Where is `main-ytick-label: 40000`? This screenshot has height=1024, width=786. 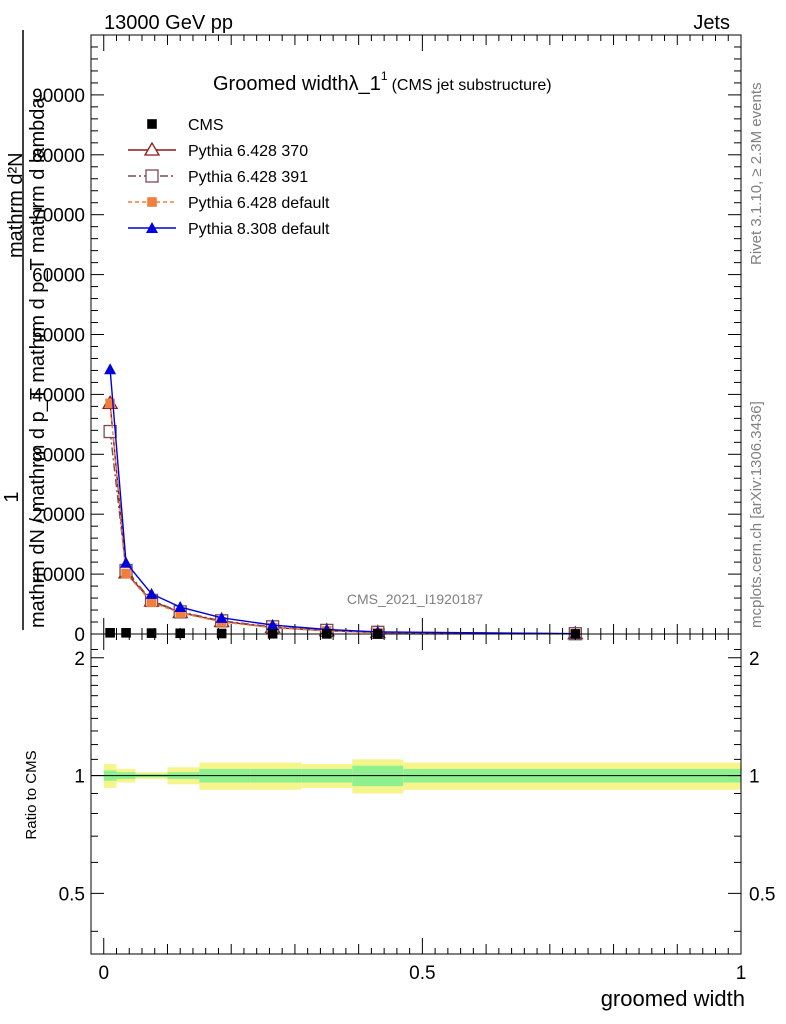
main-ytick-label: 40000 is located at coordinates (58, 395).